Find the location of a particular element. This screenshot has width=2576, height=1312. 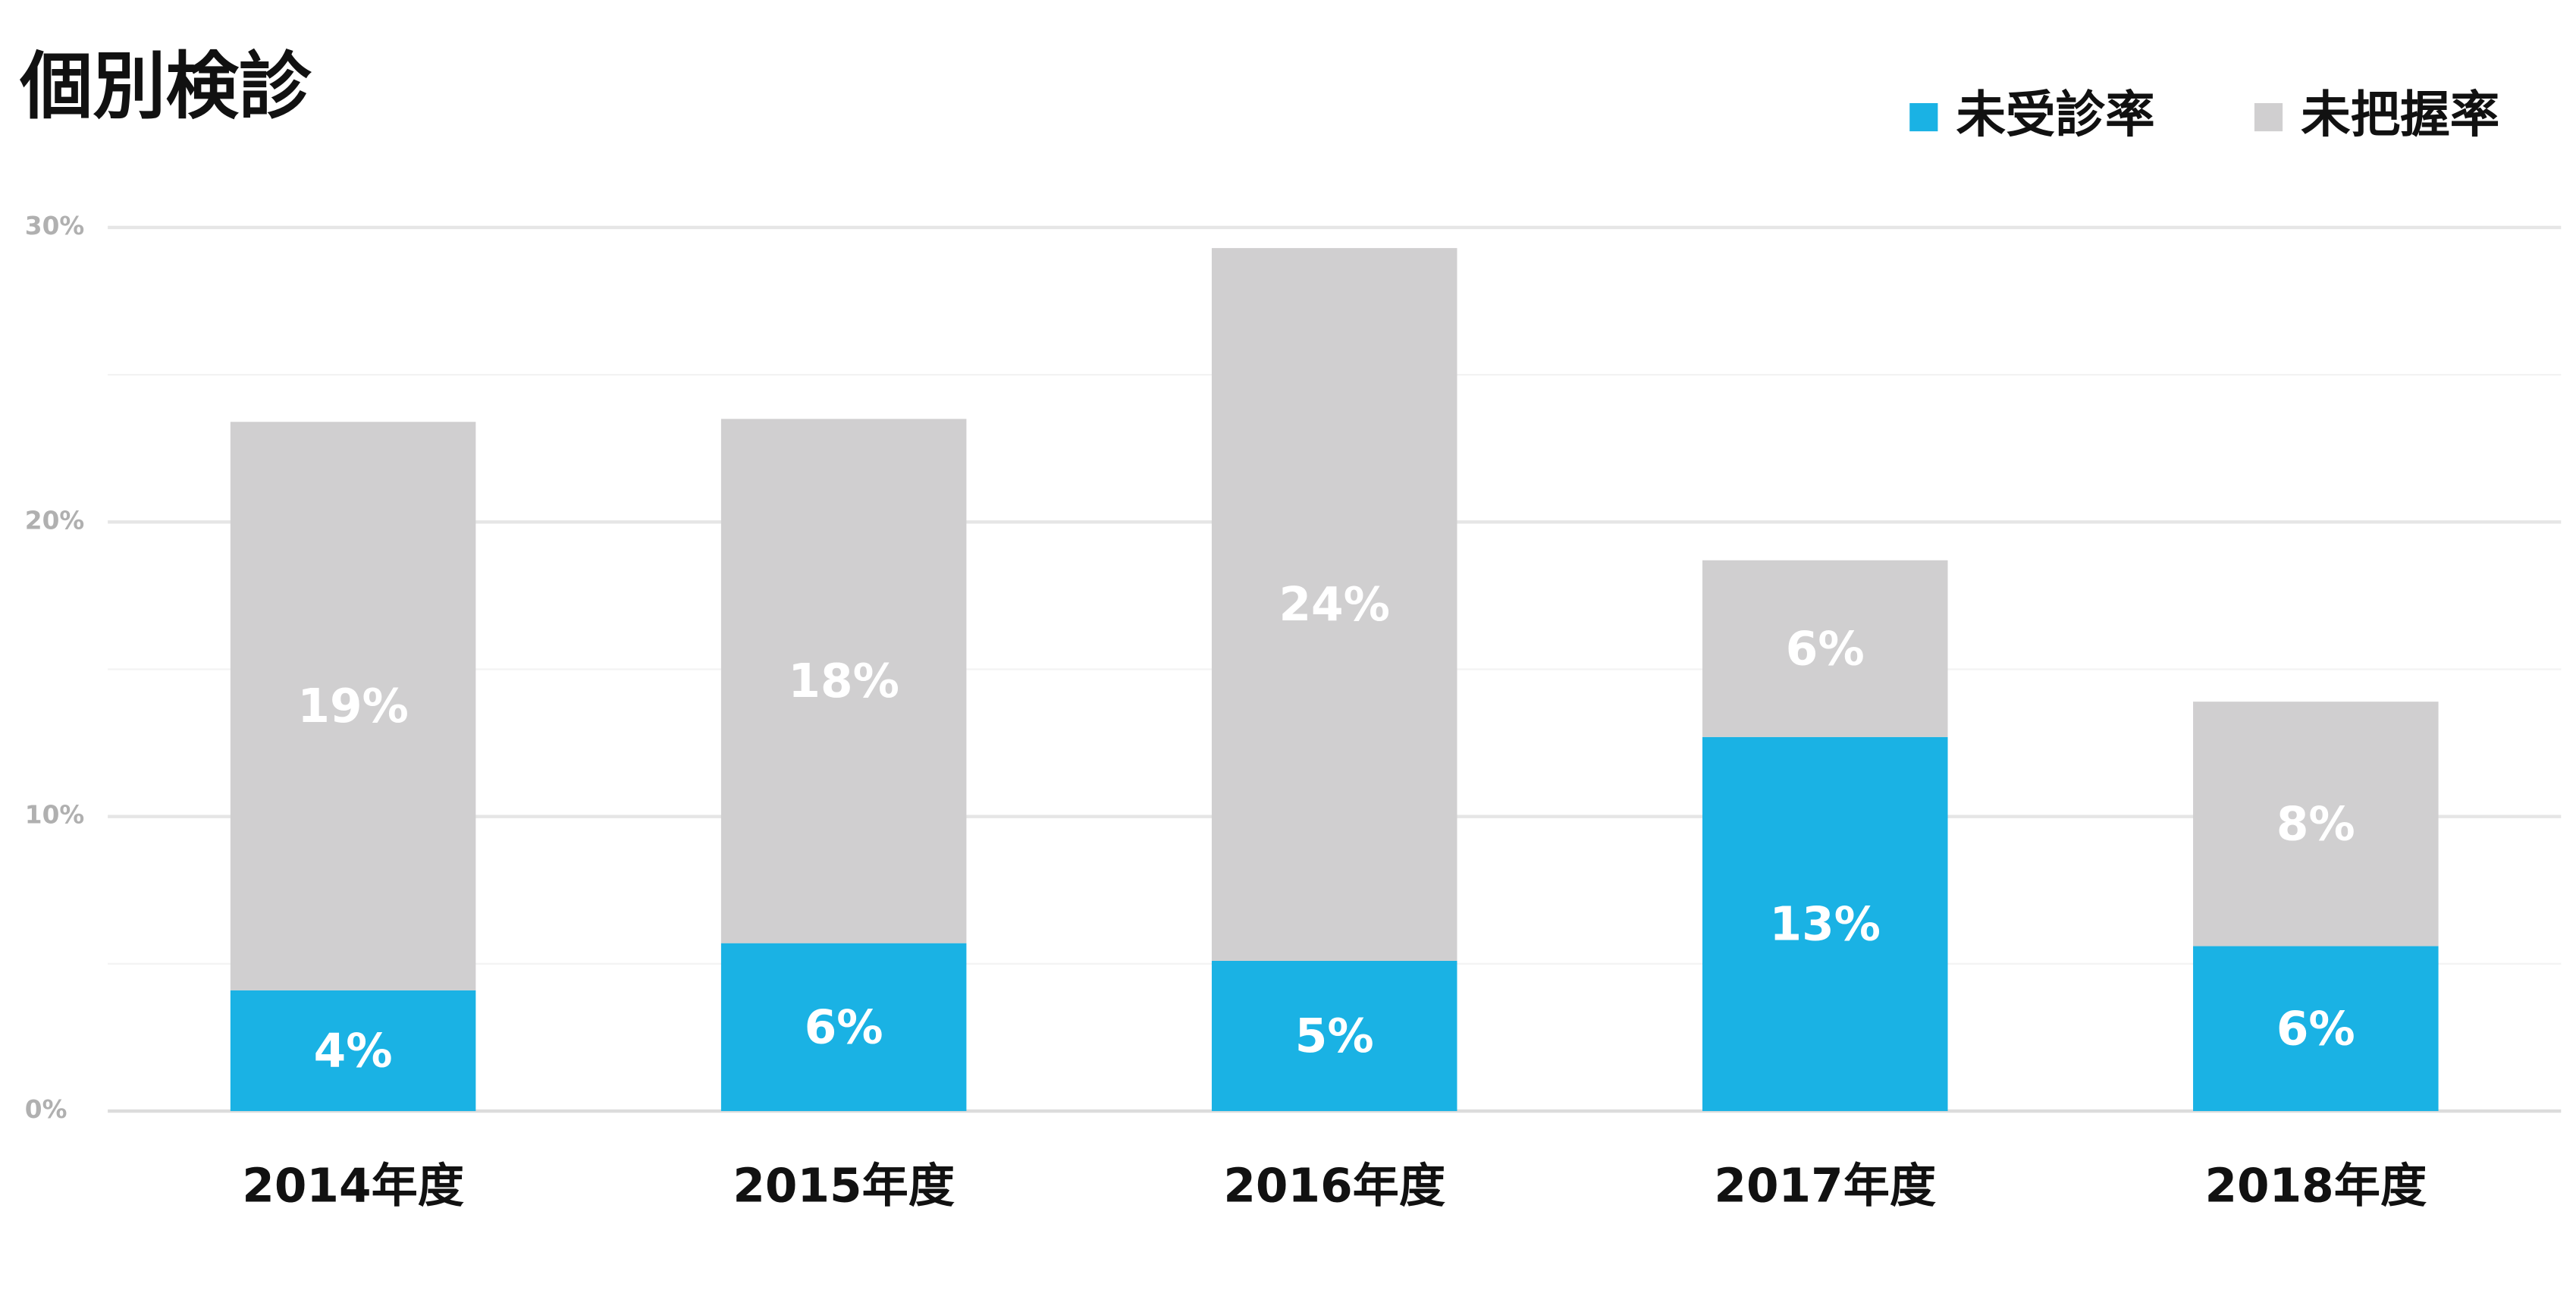

data-label: 5% is located at coordinates (1334, 1036).